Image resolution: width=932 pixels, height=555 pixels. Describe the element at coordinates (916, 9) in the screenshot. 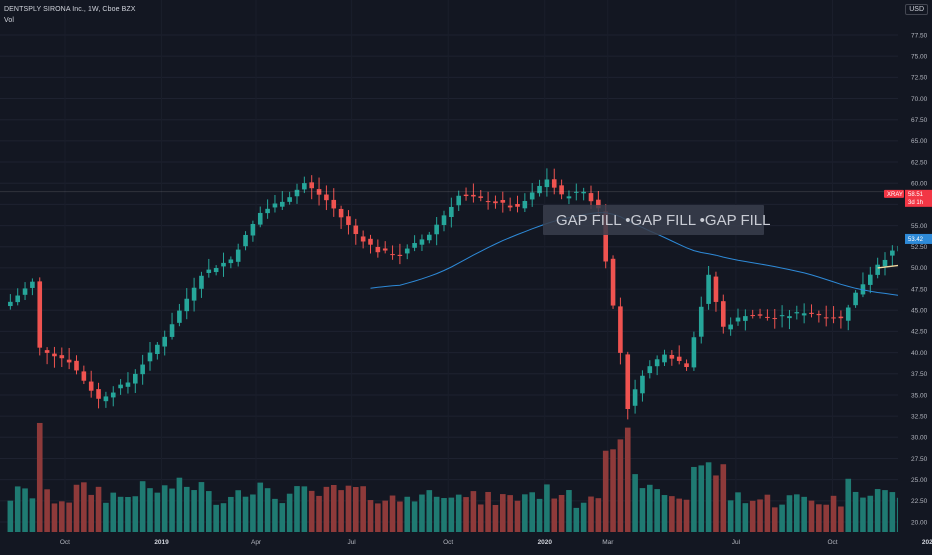

I see `currency-label: USD` at that location.